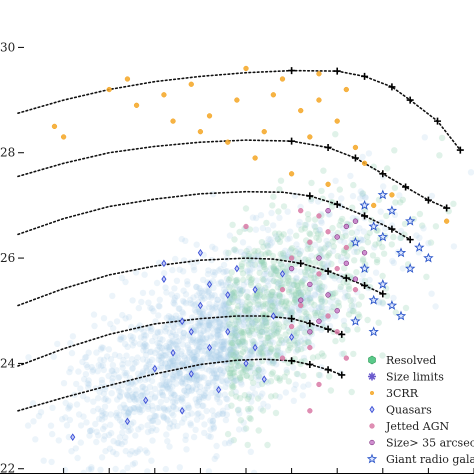 The height and width of the screenshot is (474, 474). I want to click on track-cross-marker, so click(342, 375).